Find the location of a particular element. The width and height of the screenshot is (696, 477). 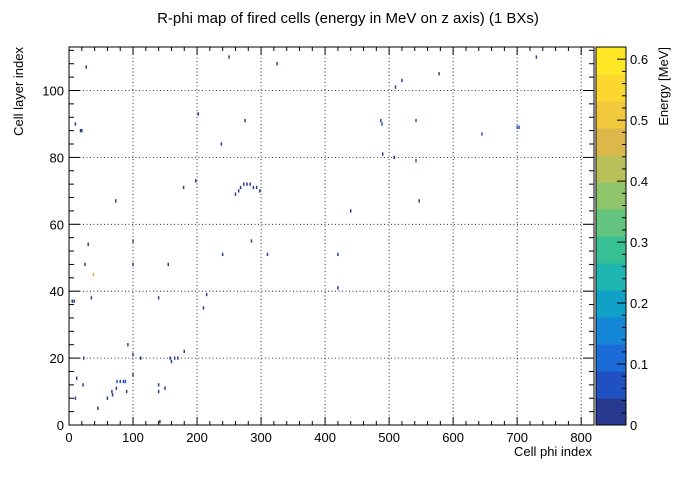

y-tick-label: 100 is located at coordinates (53, 90).